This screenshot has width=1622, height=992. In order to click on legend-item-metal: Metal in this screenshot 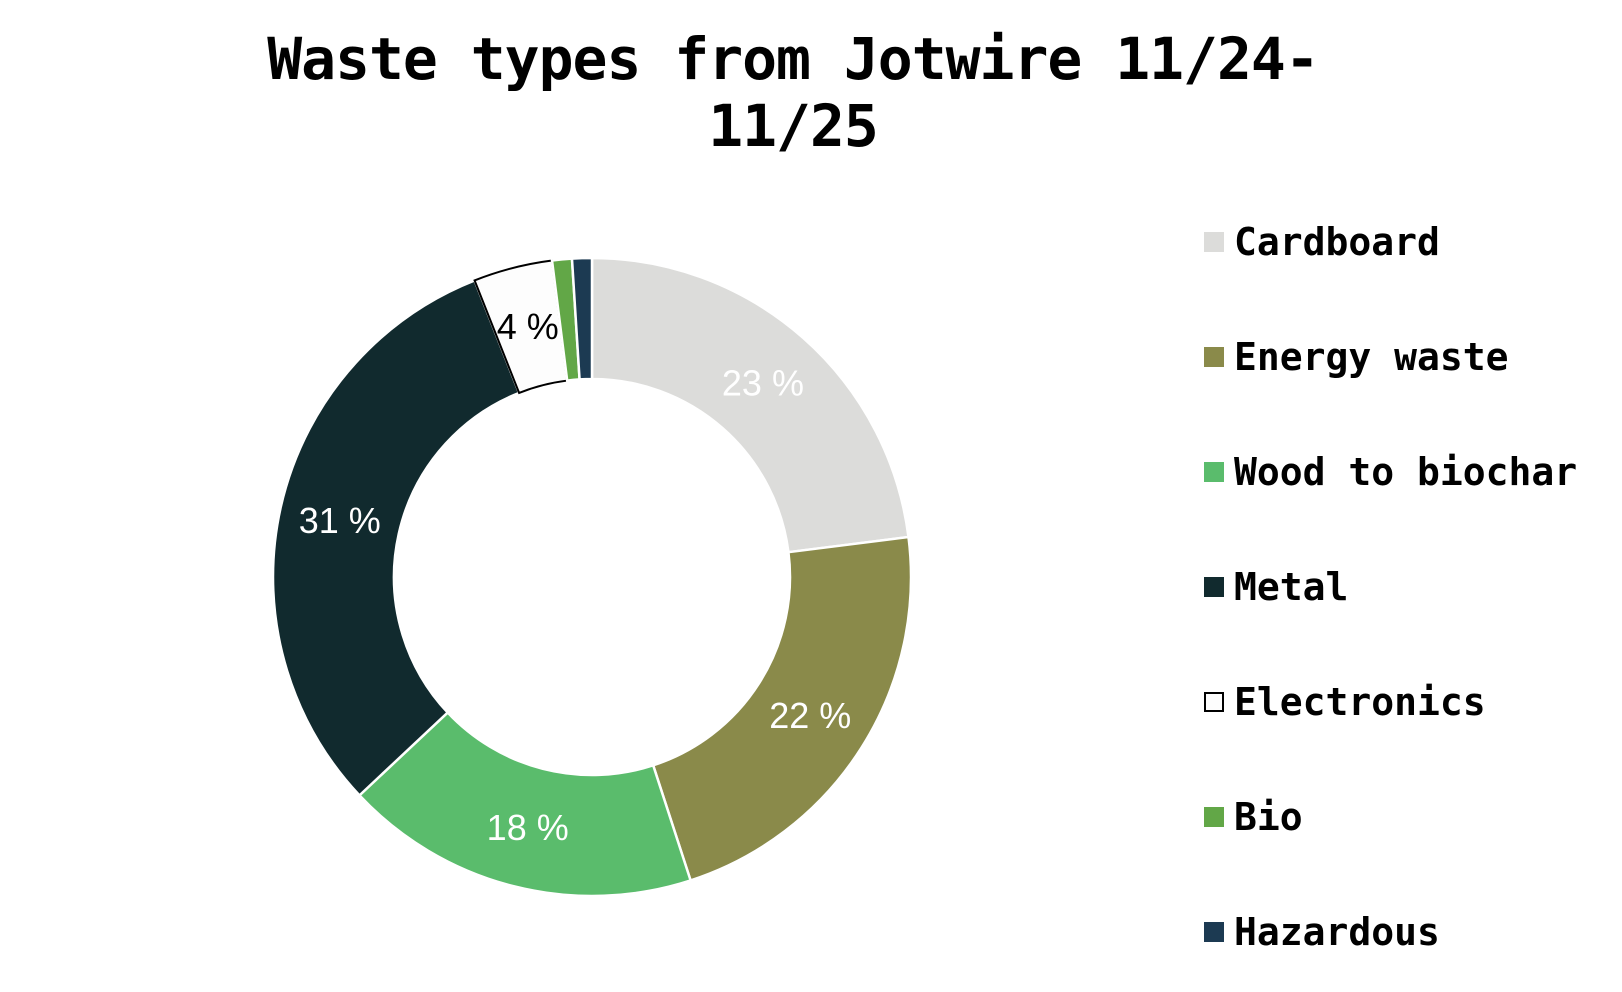, I will do `click(1390, 587)`.